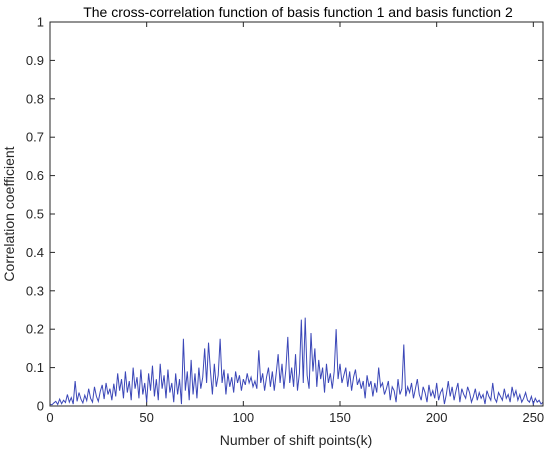 This screenshot has height=453, width=550. What do you see at coordinates (35, 175) in the screenshot?
I see `y-tick-label: 0.6` at bounding box center [35, 175].